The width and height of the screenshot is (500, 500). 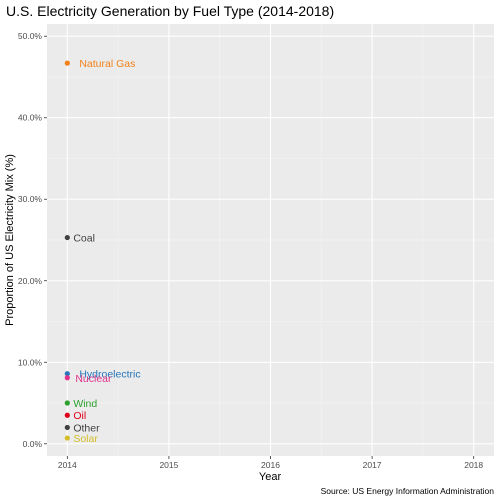 I want to click on x-tick-label: 2014, so click(x=67, y=465).